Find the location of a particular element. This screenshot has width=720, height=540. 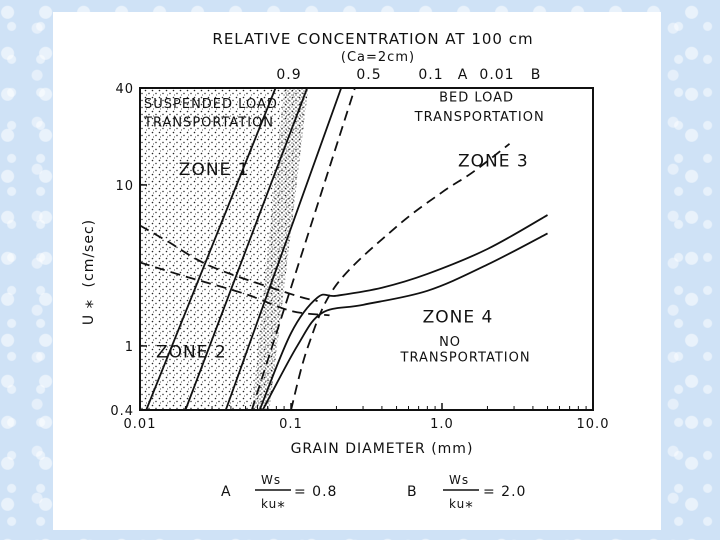

footnote-b-rhs: = 2.0 is located at coordinates (504, 492).